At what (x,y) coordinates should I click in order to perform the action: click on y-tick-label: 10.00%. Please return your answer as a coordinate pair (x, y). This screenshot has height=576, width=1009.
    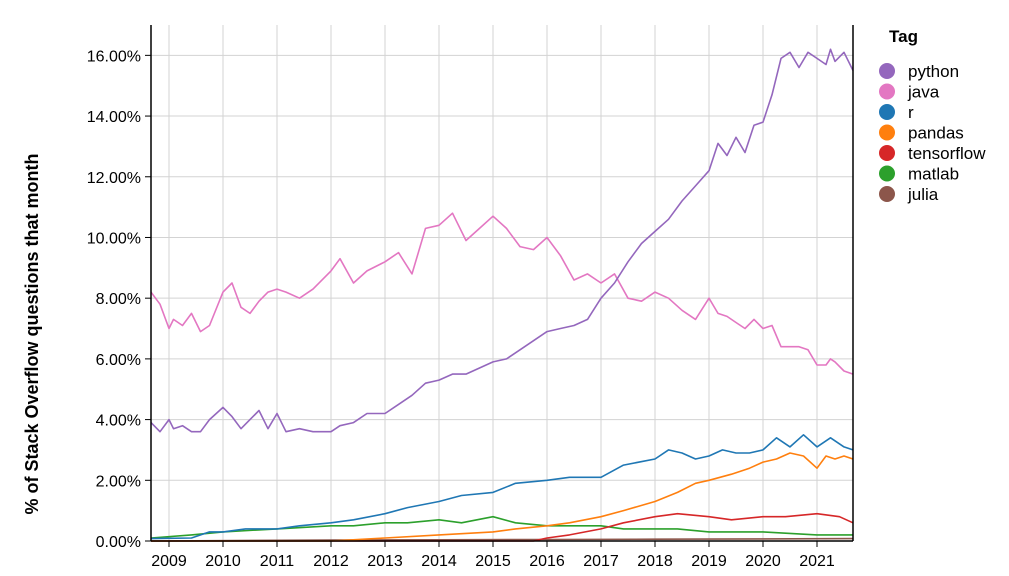
    Looking at the image, I should click on (114, 238).